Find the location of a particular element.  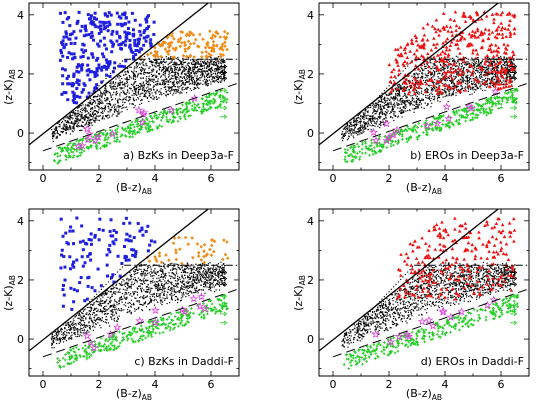

y-tick-label: 2 is located at coordinates (20, 74).